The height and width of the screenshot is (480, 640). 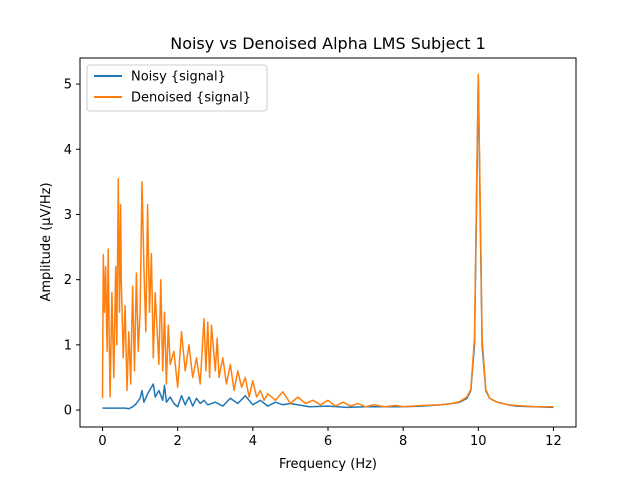 I want to click on x-tick-label: 12, so click(x=553, y=441).